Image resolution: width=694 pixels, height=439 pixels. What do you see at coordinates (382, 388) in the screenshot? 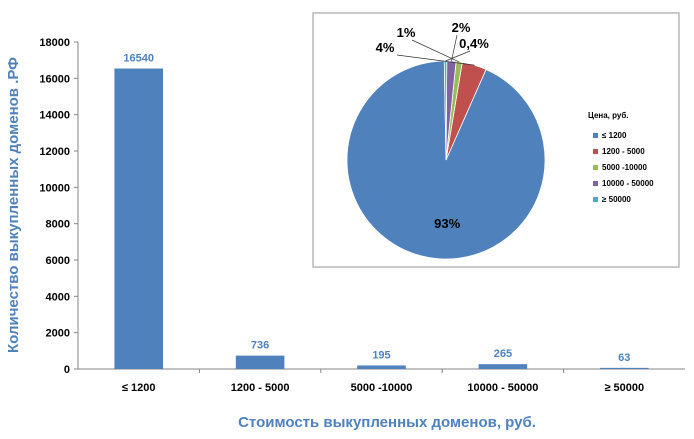
I see `x-category-label: 5000 -10000` at bounding box center [382, 388].